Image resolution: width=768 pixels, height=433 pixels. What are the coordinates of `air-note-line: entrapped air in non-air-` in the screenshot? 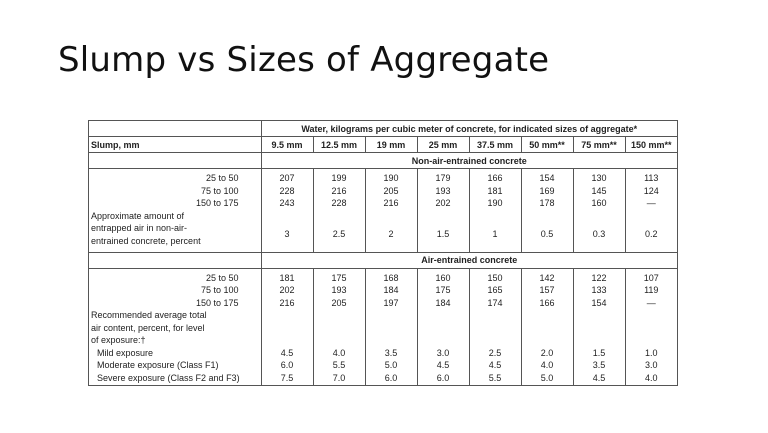 It's located at (139, 228).